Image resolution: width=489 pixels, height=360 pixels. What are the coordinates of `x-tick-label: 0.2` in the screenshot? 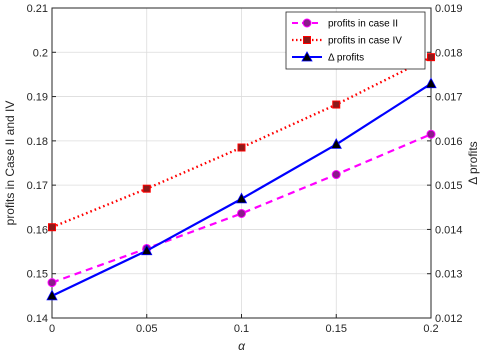 It's located at (430, 329).